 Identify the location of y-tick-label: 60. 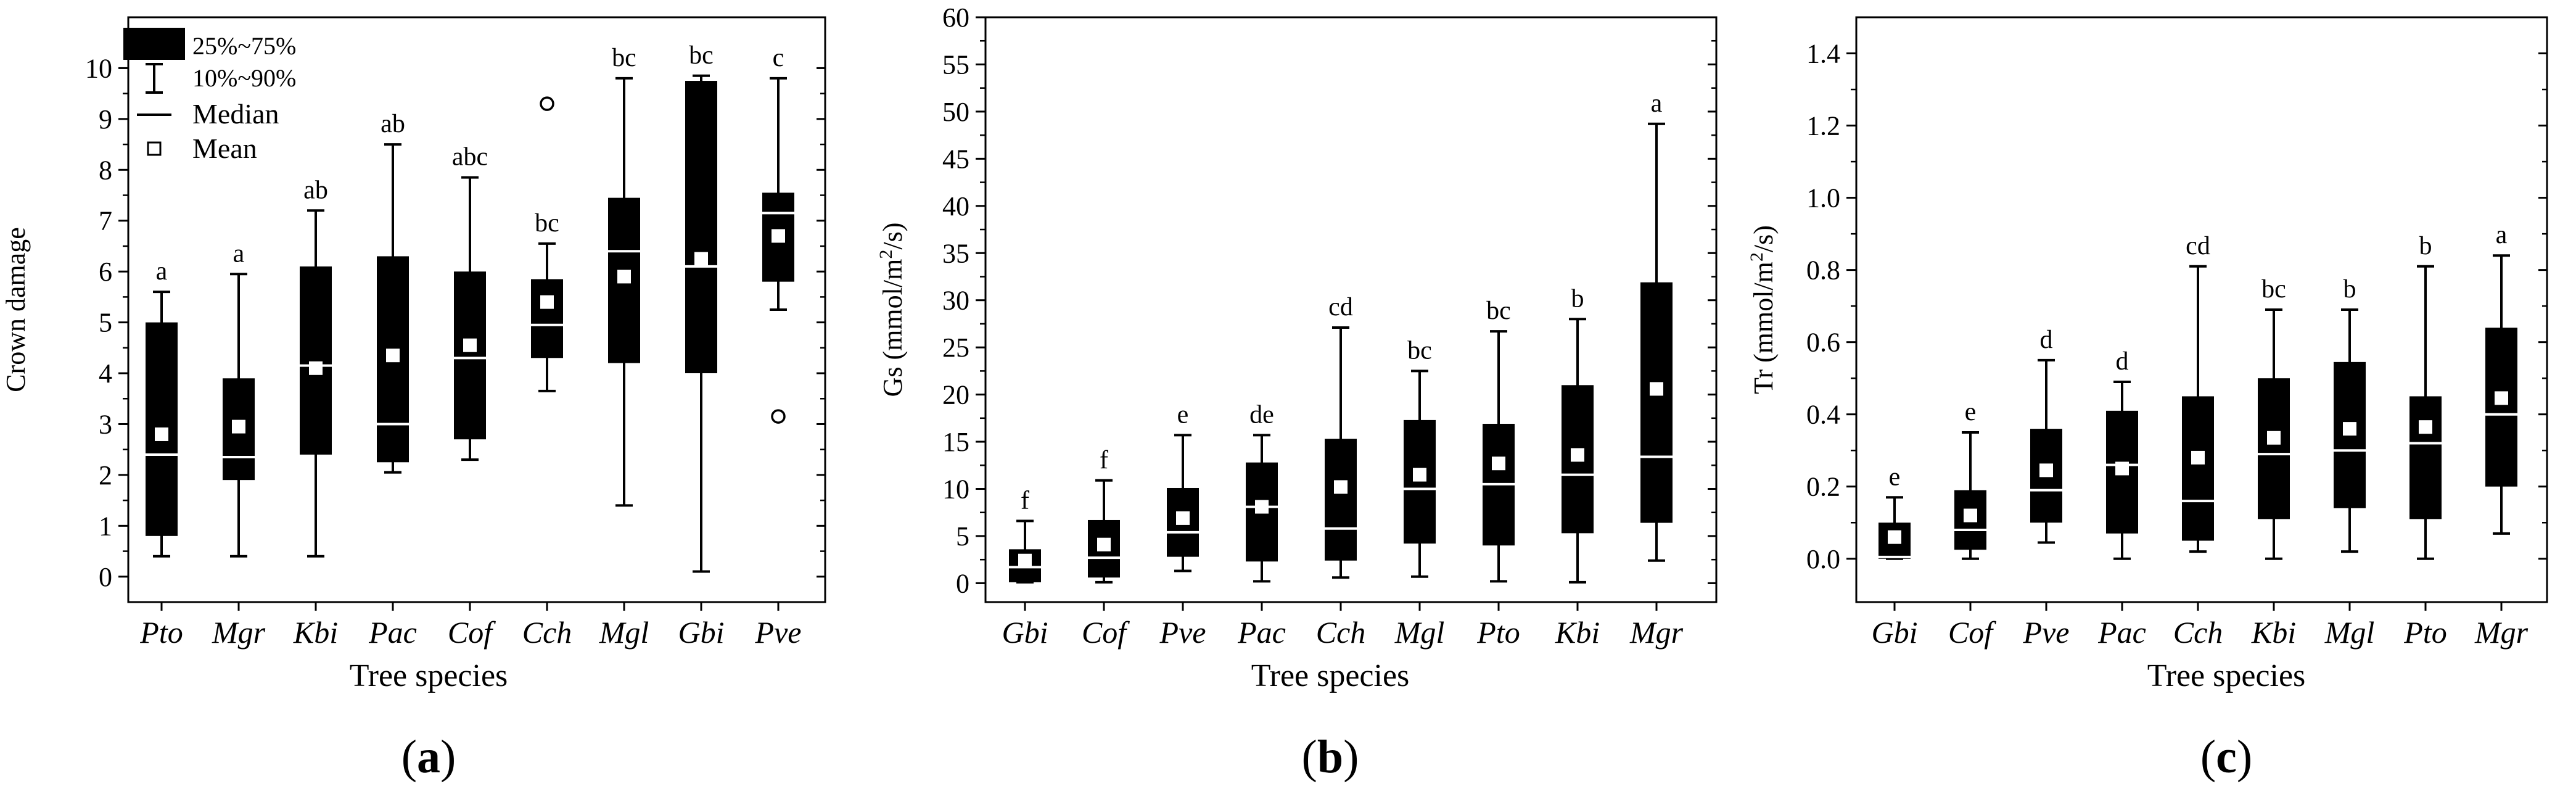
(955, 17).